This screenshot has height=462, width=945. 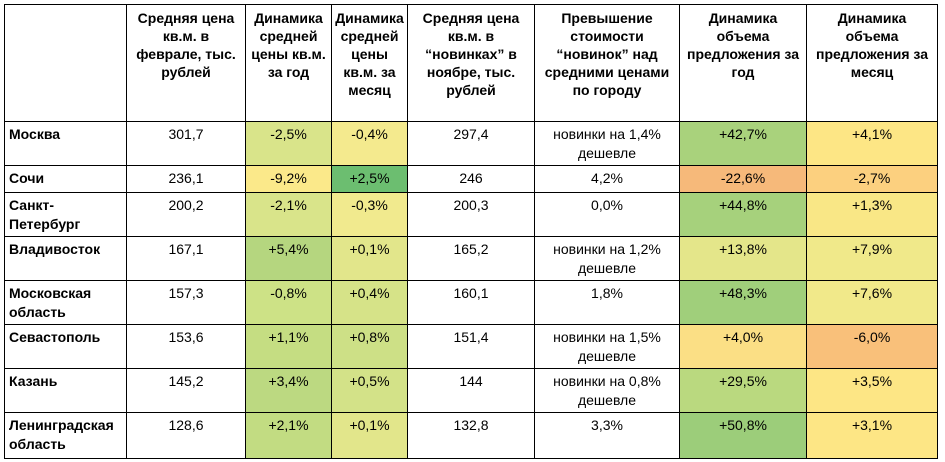 What do you see at coordinates (369, 346) in the screenshot?
I see `dyn-month-cell: +0,8%` at bounding box center [369, 346].